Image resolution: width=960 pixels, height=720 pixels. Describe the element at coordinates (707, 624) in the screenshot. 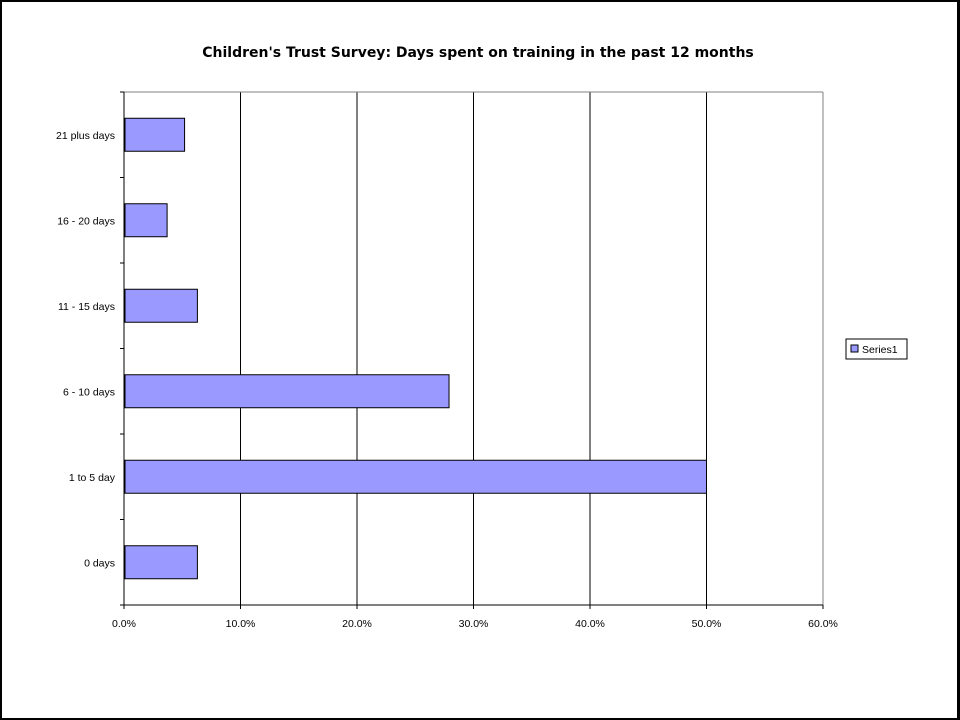

I see `value-tick-label: 50.0%` at that location.